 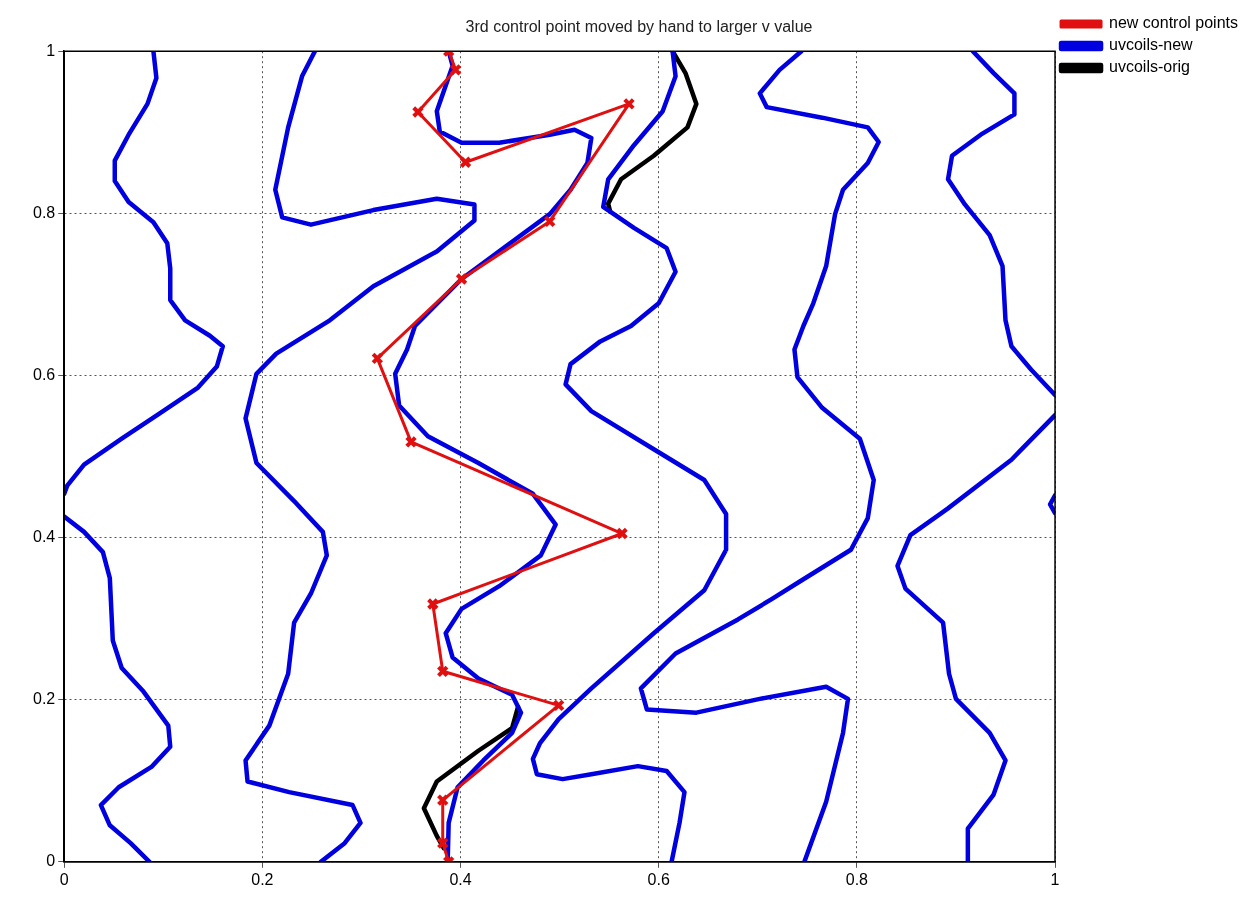 I want to click on legend-label: uvcoils-new, so click(x=1151, y=45).